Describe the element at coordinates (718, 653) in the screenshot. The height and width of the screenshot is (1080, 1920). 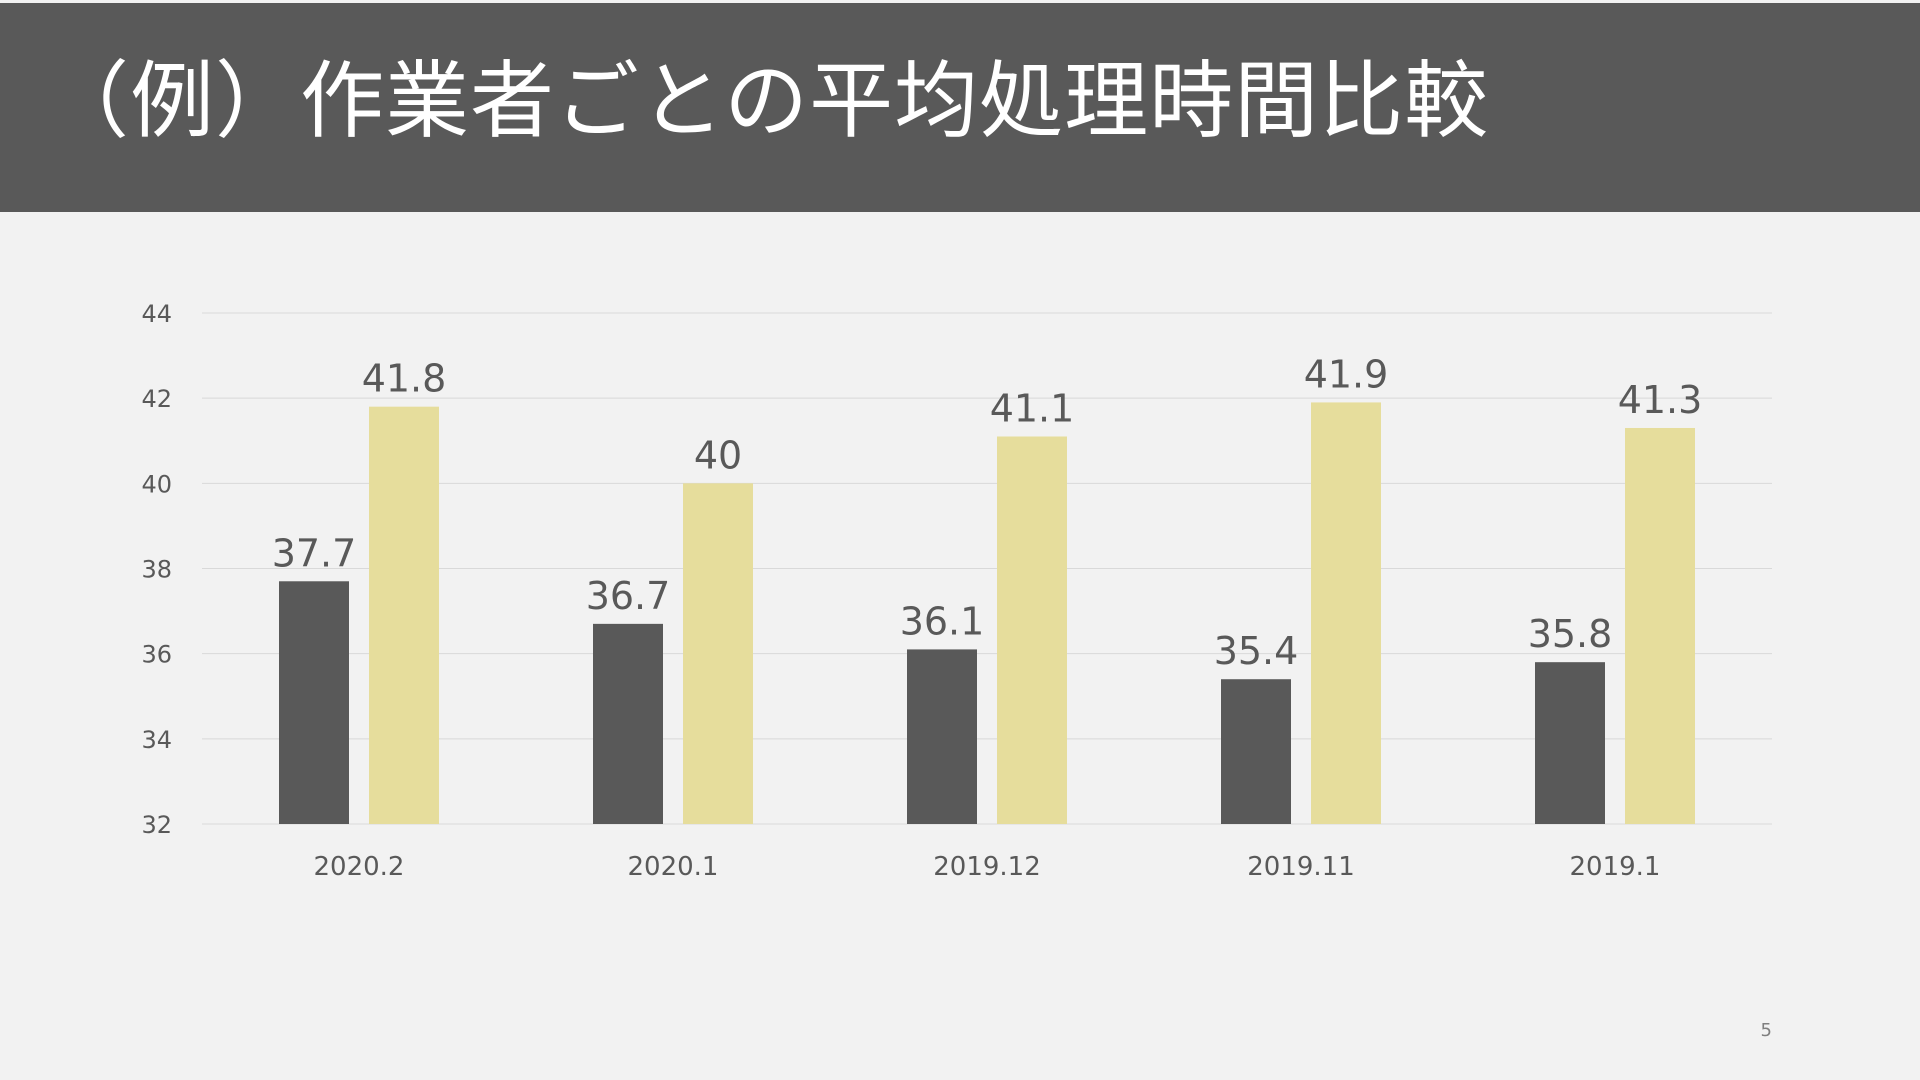
I see `bar-series-2-2020.1` at that location.